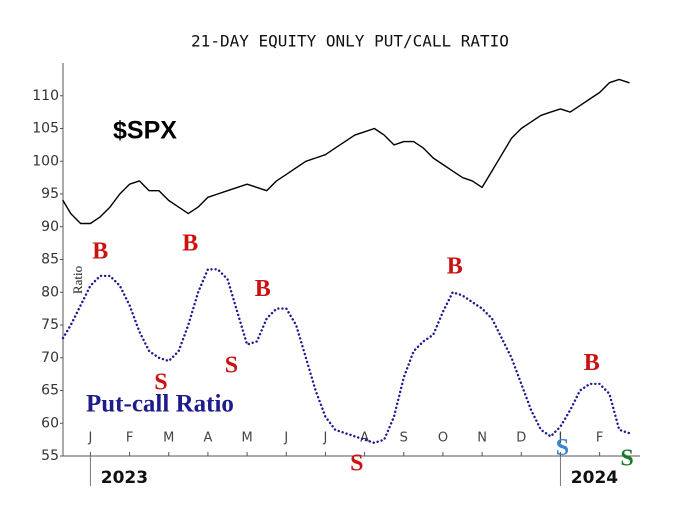 The width and height of the screenshot is (700, 513). I want to click on x-tick-label: O, so click(443, 438).